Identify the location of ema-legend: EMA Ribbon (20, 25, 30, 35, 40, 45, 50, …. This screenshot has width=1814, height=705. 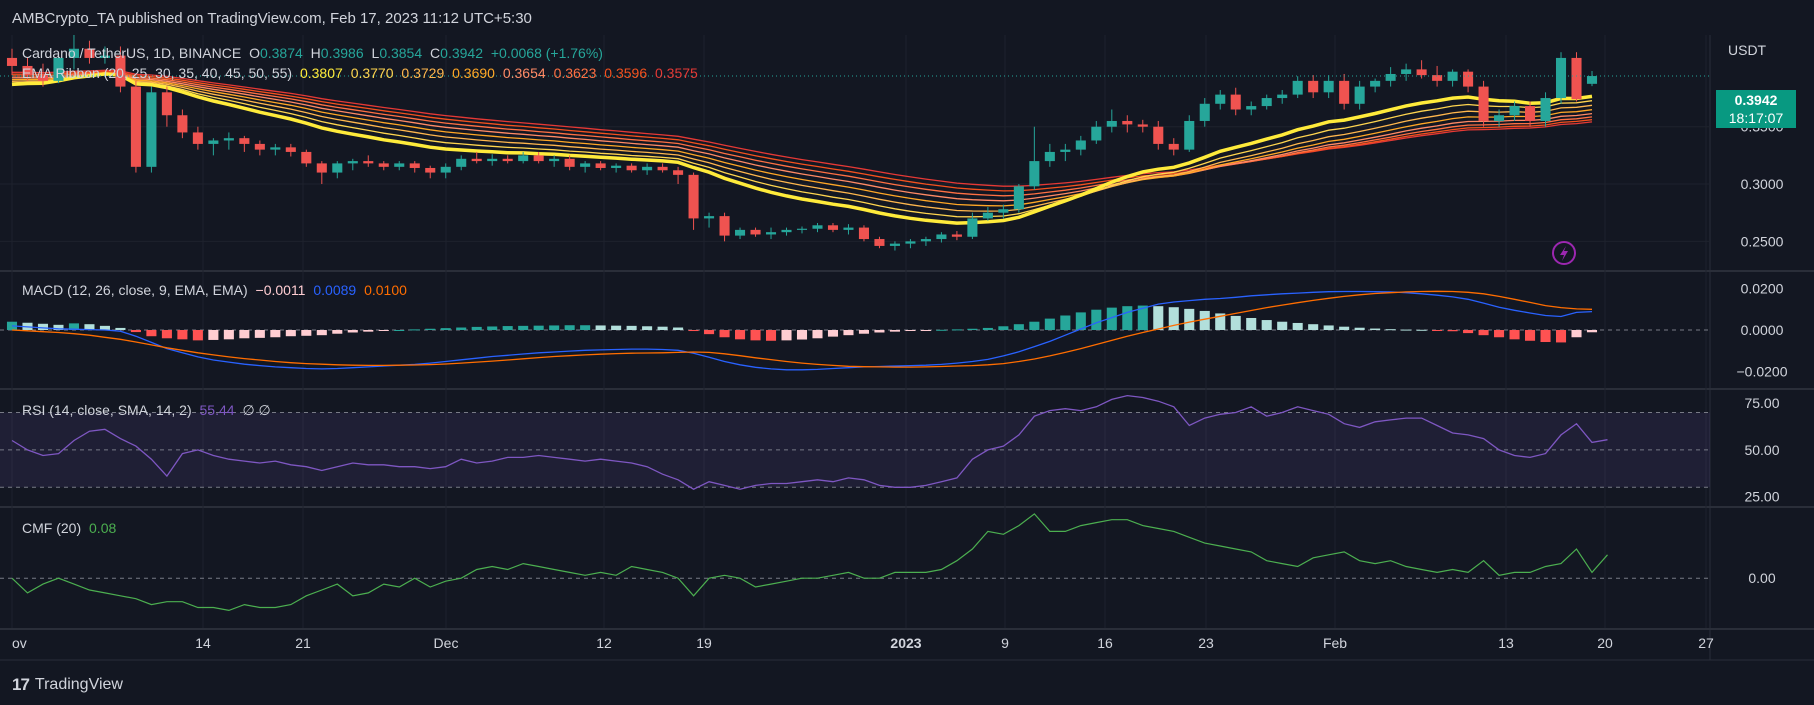
(362, 73).